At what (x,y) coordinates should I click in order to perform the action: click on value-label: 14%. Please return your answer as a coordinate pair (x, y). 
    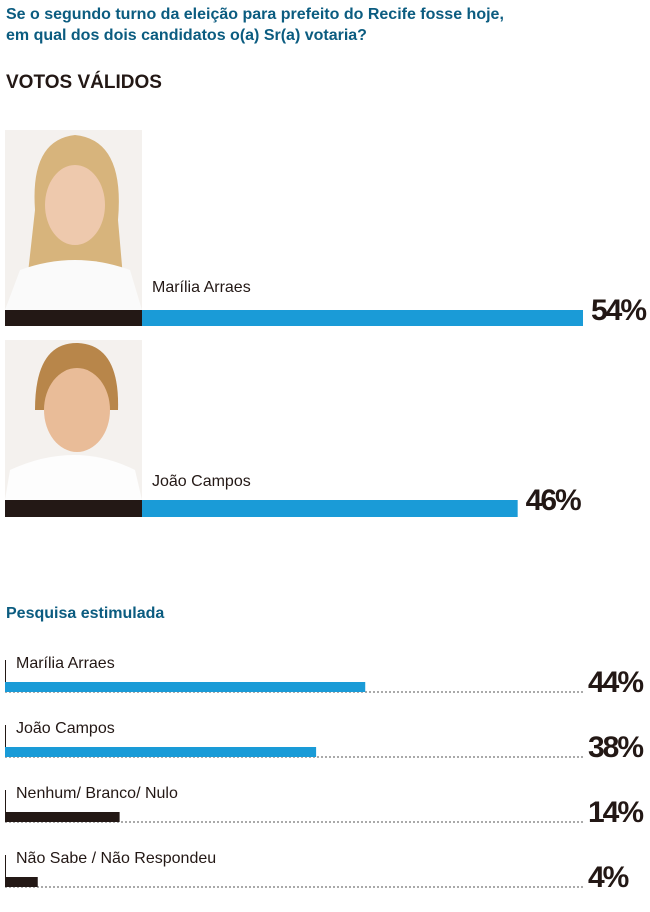
    Looking at the image, I should click on (615, 812).